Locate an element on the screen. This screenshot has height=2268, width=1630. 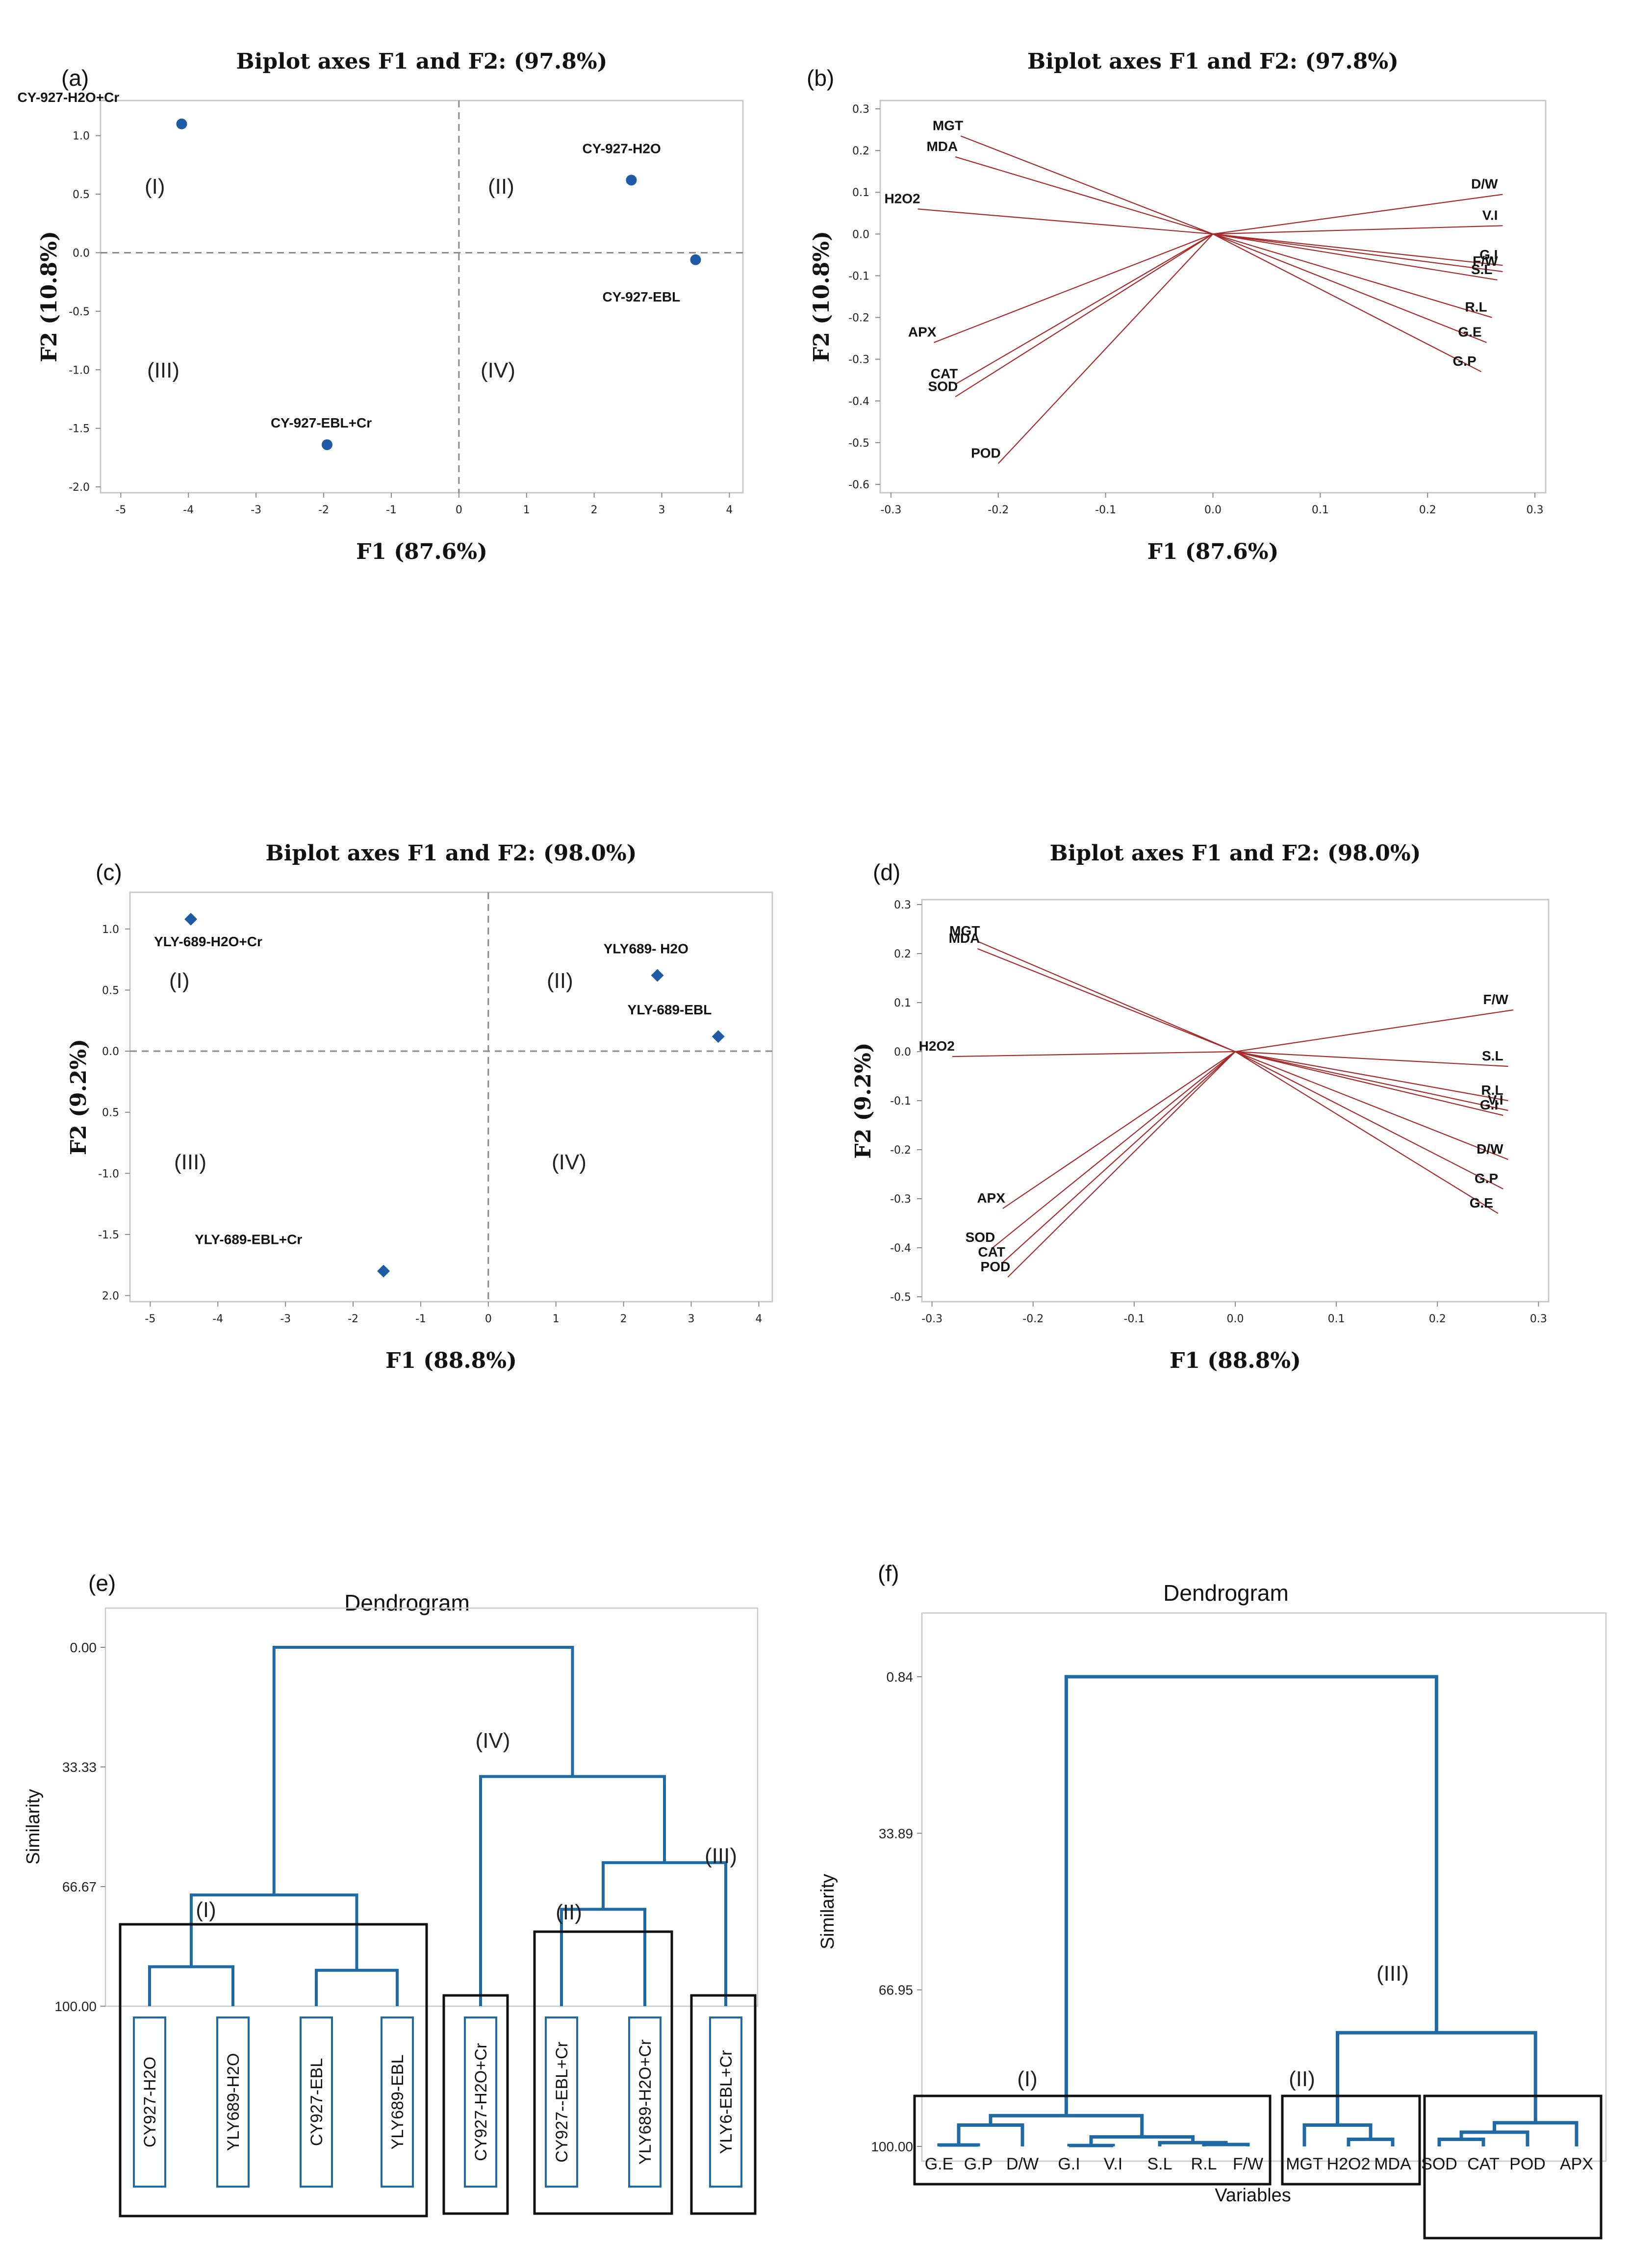
chart-title: Biplot axes F1 and F2: (97.8%) is located at coordinates (1213, 61).